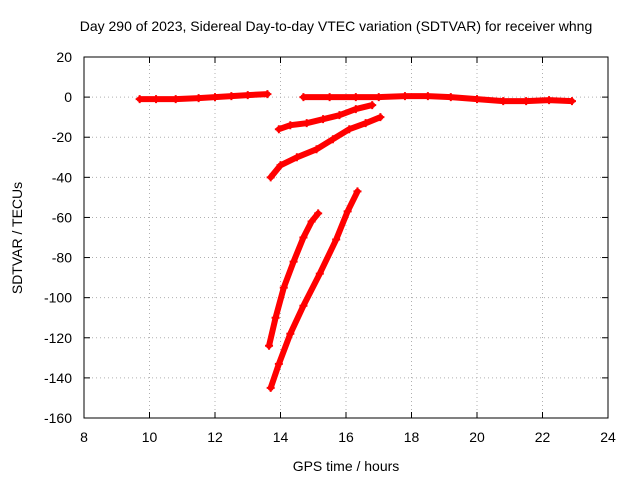  Describe the element at coordinates (150, 437) in the screenshot. I see `x-tick-label: 10` at that location.